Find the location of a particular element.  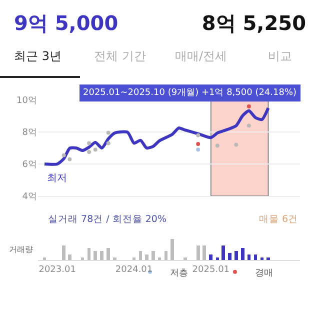

text: 매매/전세 is located at coordinates (201, 56).